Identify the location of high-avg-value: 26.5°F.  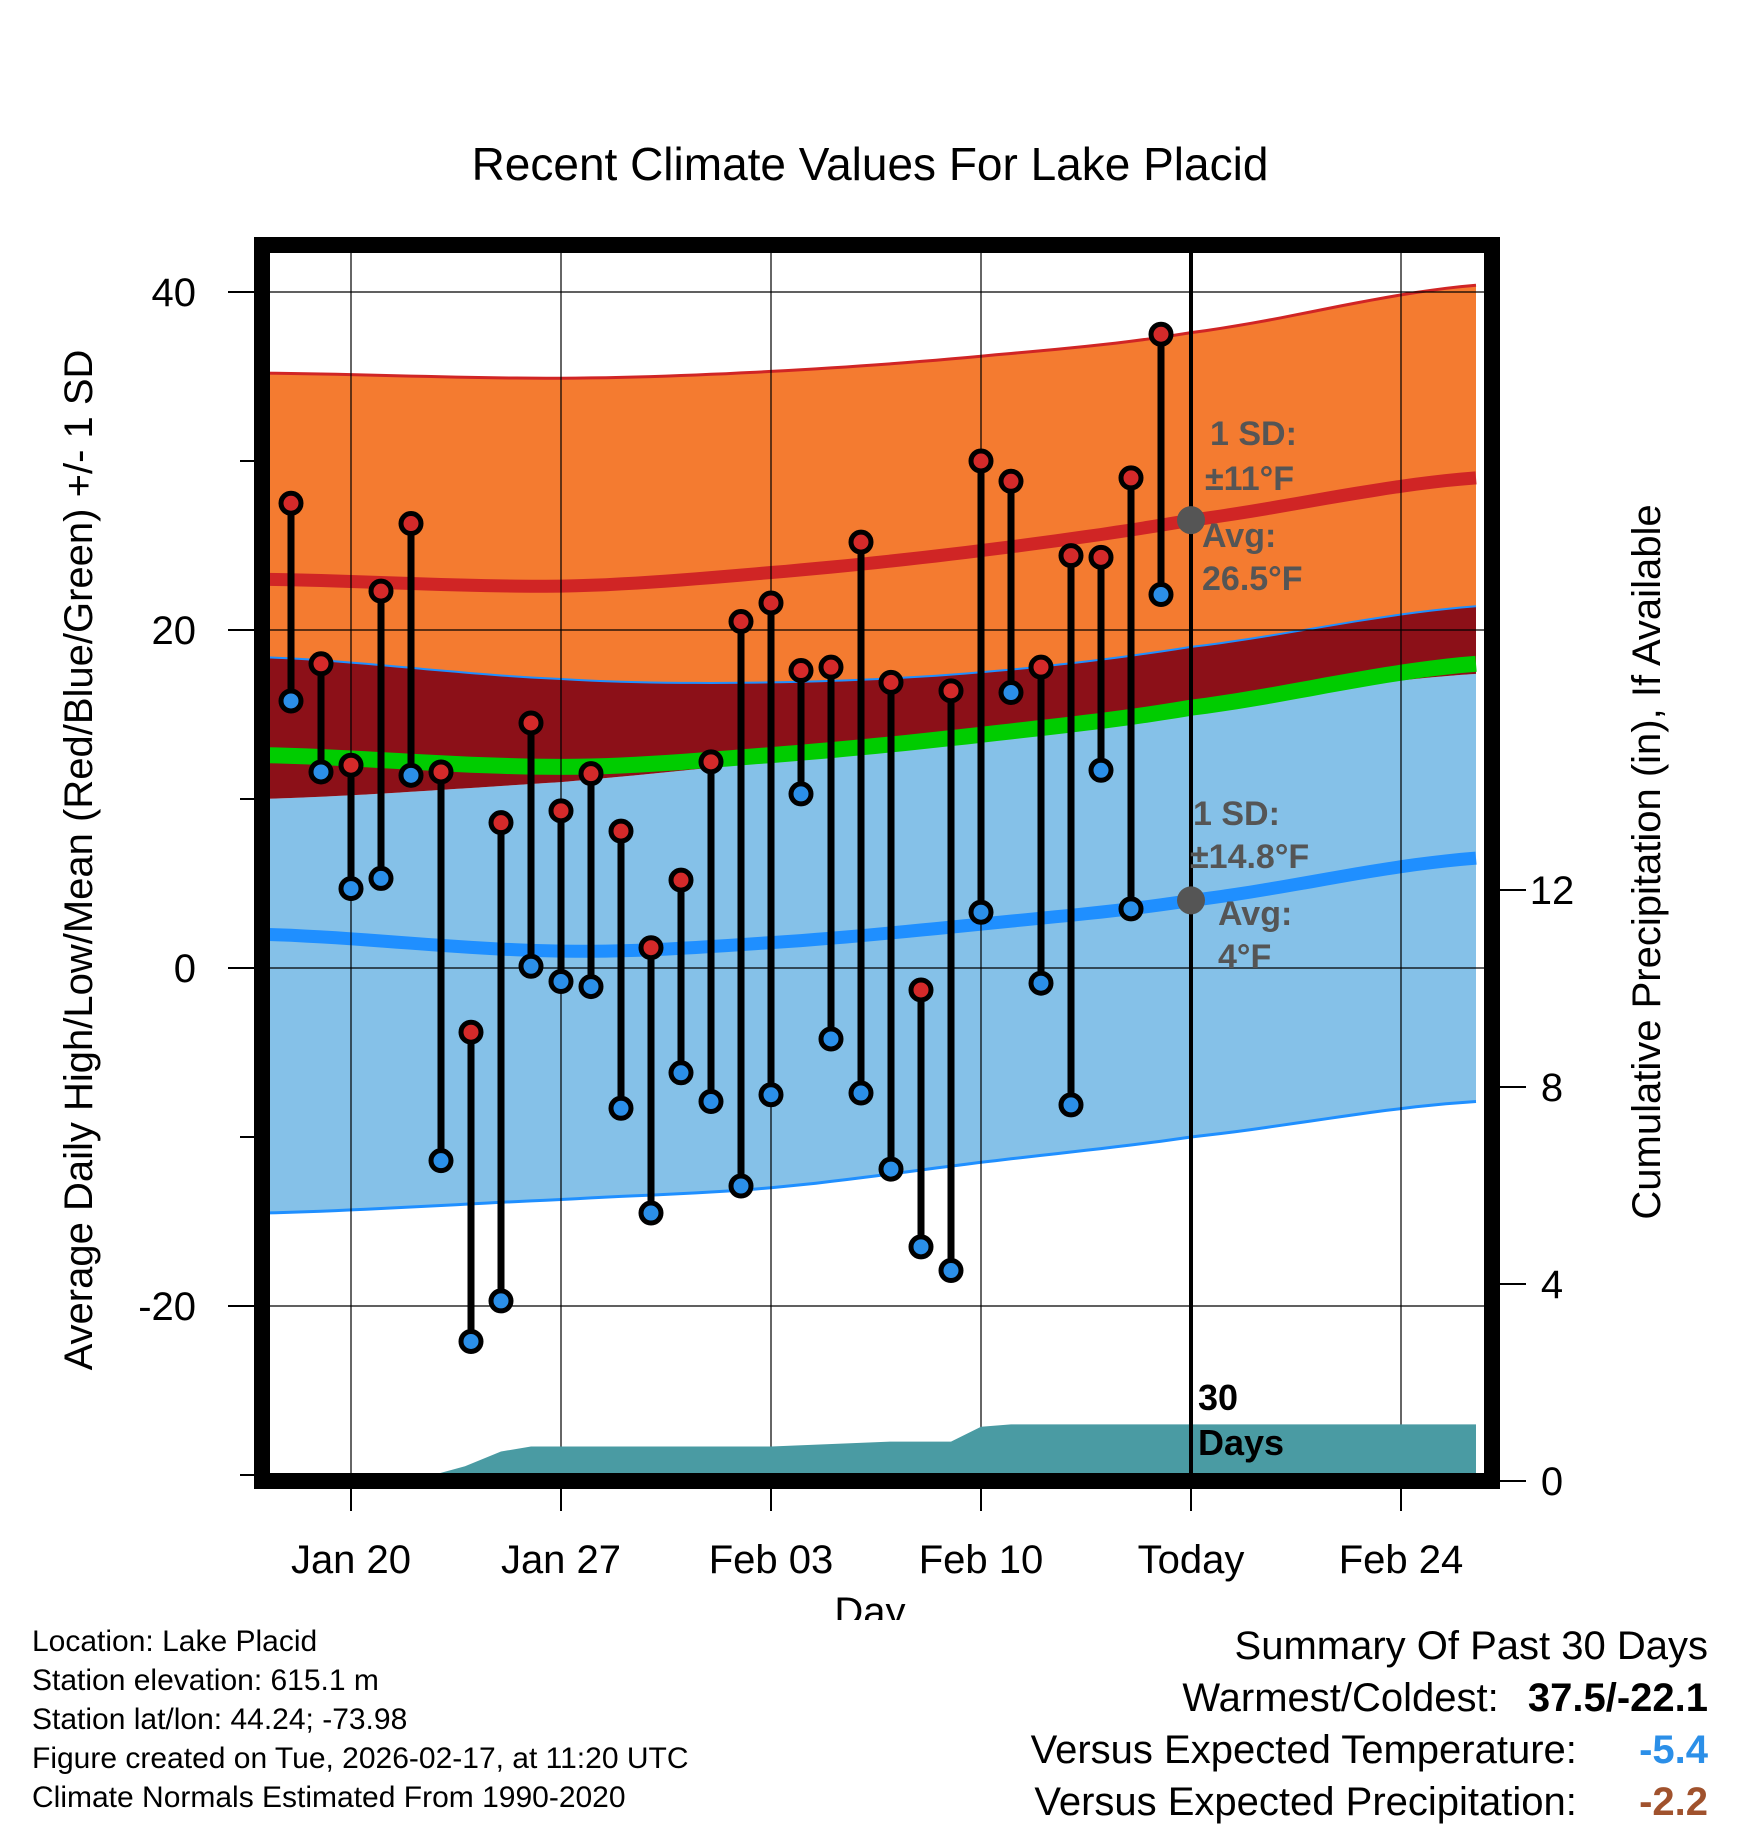
(1252, 579).